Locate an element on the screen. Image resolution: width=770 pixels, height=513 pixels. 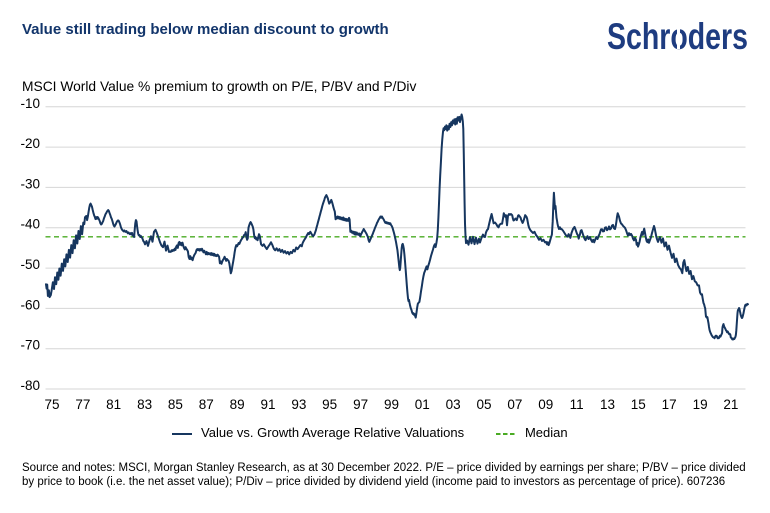
svg-text: 75 is located at coordinates (51, 404).